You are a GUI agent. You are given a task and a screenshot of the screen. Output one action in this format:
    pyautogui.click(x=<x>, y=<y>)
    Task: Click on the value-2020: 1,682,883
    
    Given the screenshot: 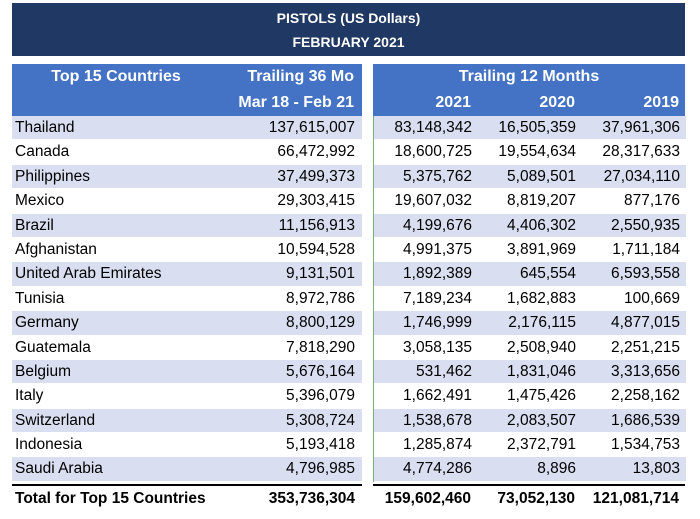 What is the action you would take?
    pyautogui.click(x=541, y=298)
    